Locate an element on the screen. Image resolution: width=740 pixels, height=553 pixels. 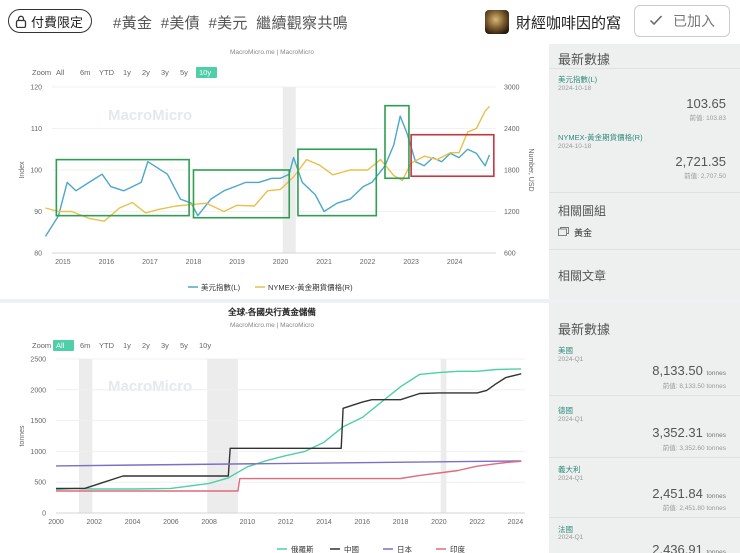
series-name: 美國 is located at coordinates (565, 350).